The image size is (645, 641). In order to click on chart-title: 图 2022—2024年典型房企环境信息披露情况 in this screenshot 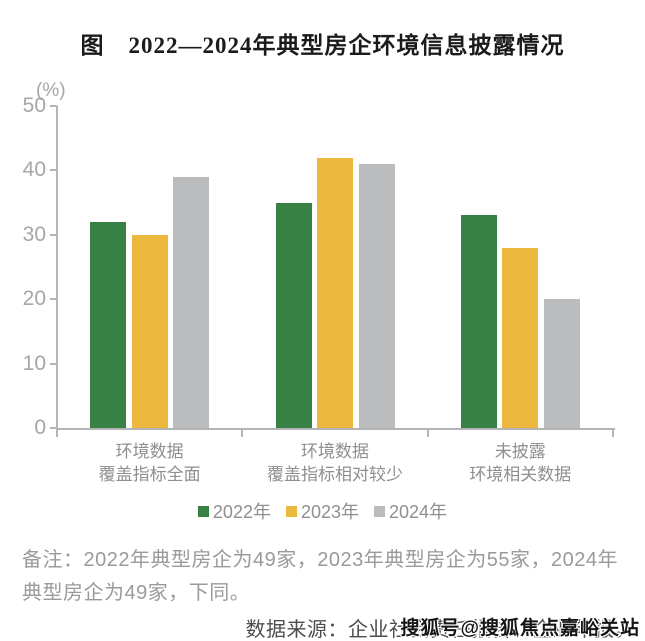, I will do `click(322, 45)`.